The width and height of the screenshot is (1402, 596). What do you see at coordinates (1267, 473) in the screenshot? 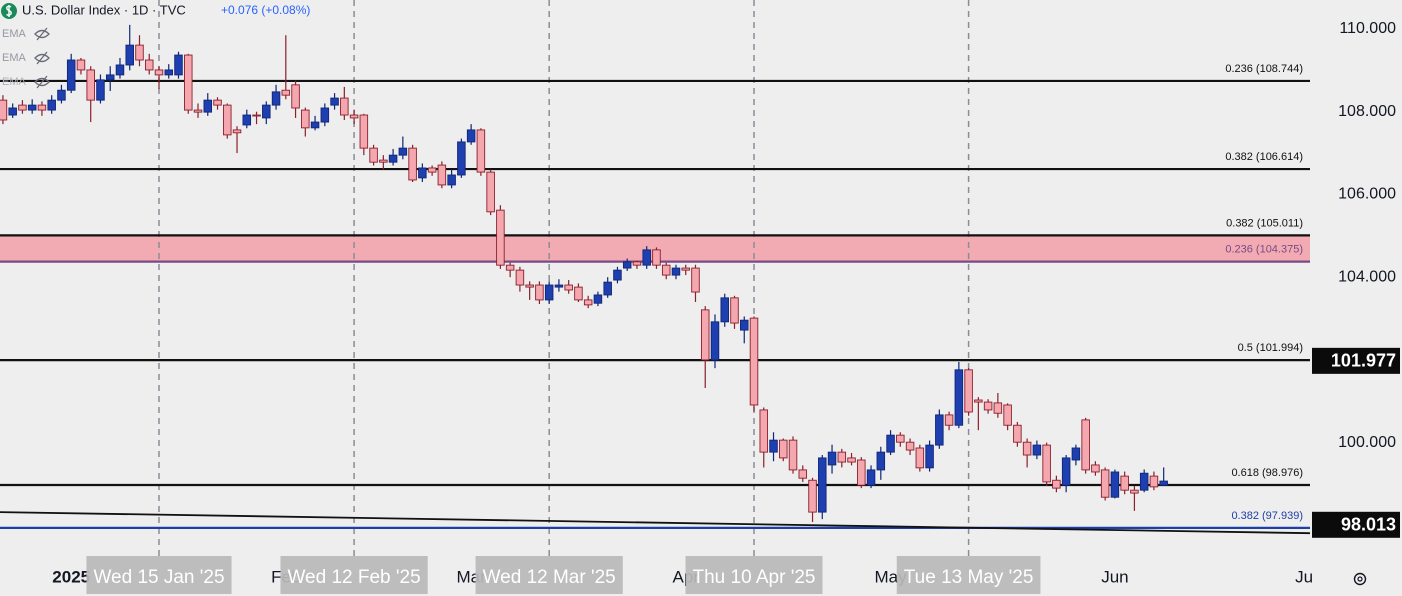
I see `level-label: 0.618 (98.976)` at bounding box center [1267, 473].